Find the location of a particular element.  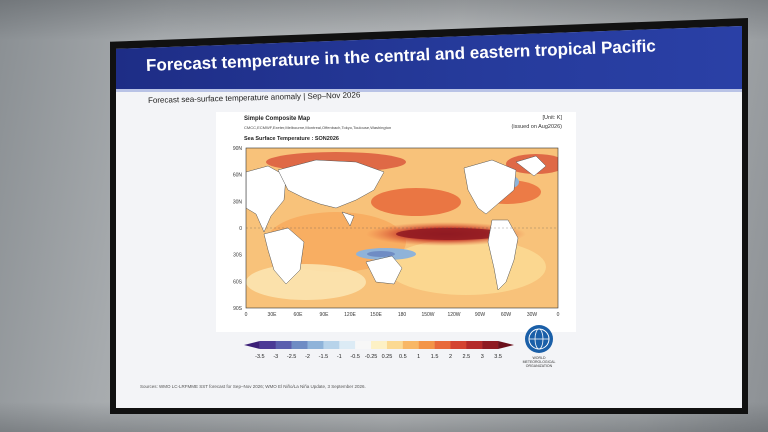

colorbar-tick-label: 3 is located at coordinates (482, 357).